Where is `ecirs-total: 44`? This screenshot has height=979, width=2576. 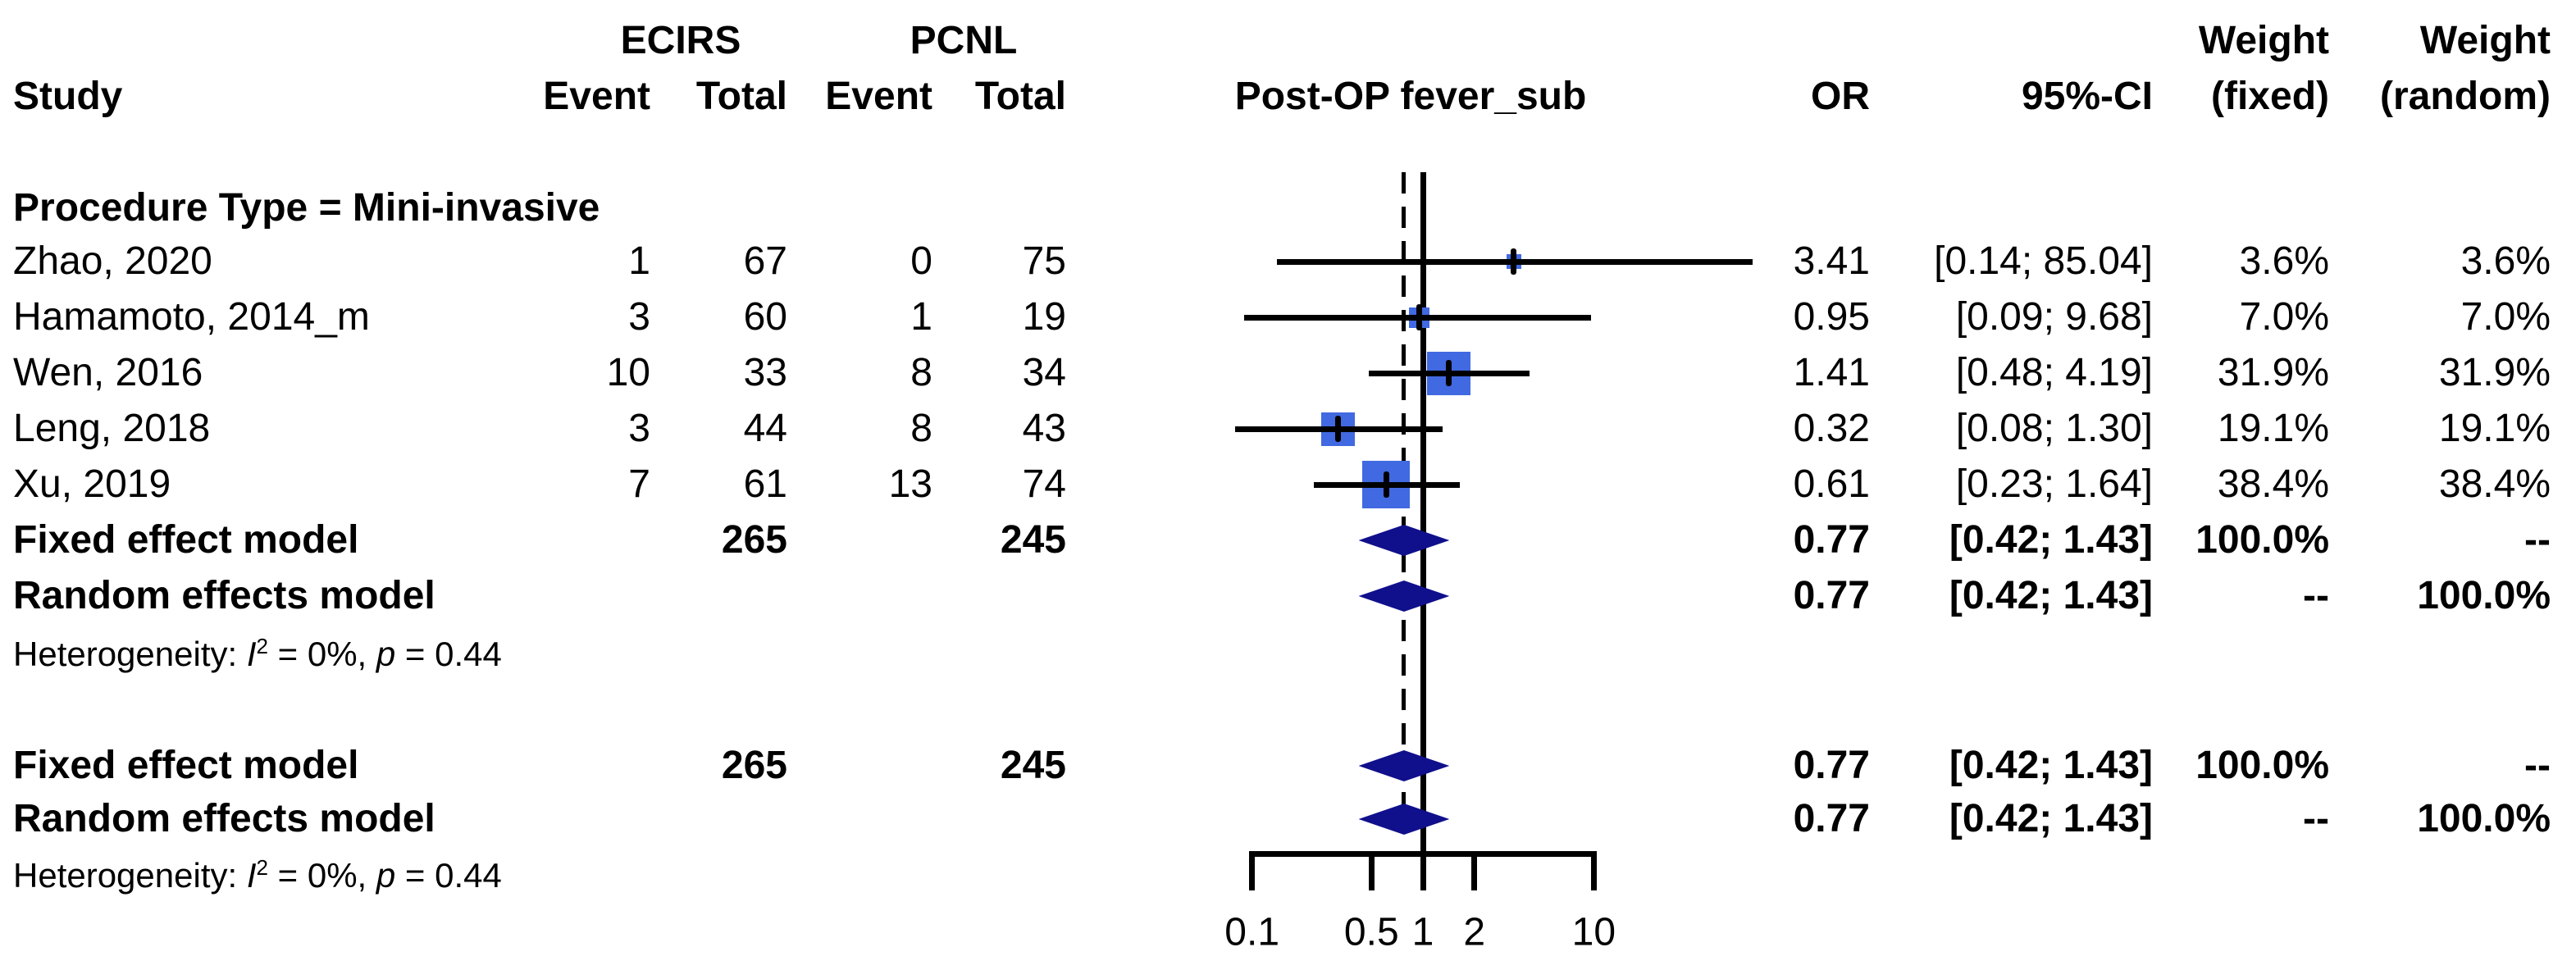
ecirs-total: 44 is located at coordinates (765, 428).